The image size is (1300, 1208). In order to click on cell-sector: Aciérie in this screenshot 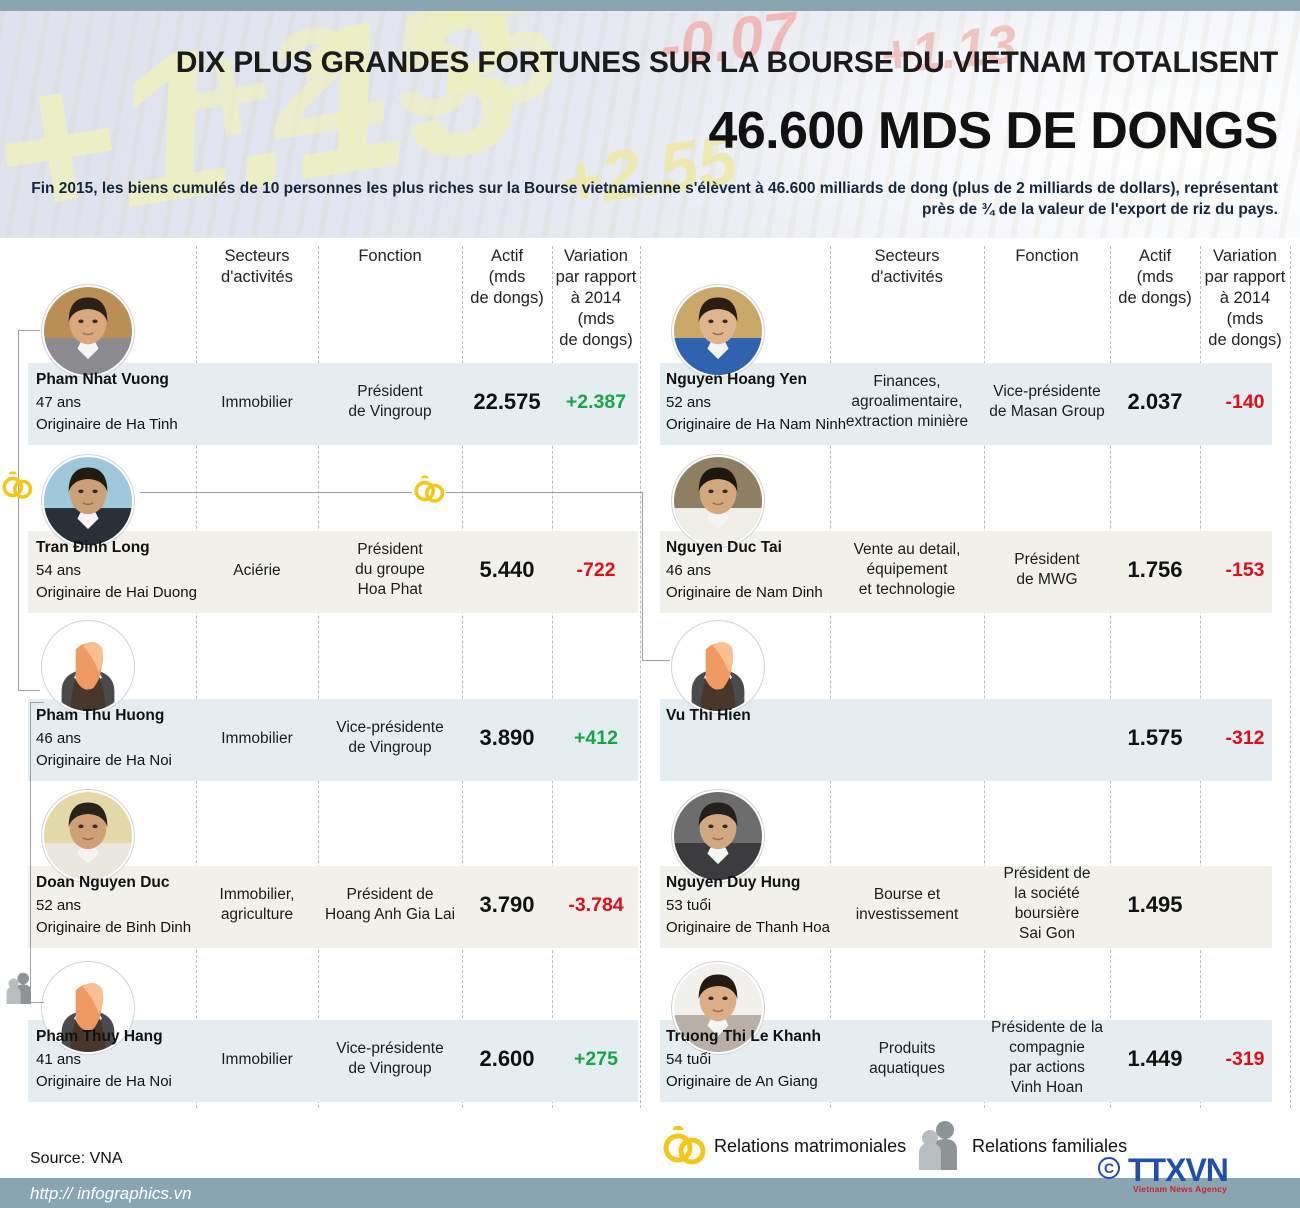, I will do `click(257, 571)`.